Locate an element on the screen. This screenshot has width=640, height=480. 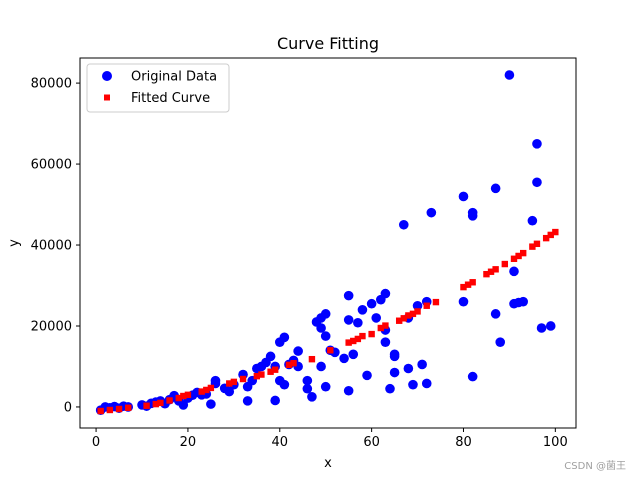
legend-frame is located at coordinates (158, 88).